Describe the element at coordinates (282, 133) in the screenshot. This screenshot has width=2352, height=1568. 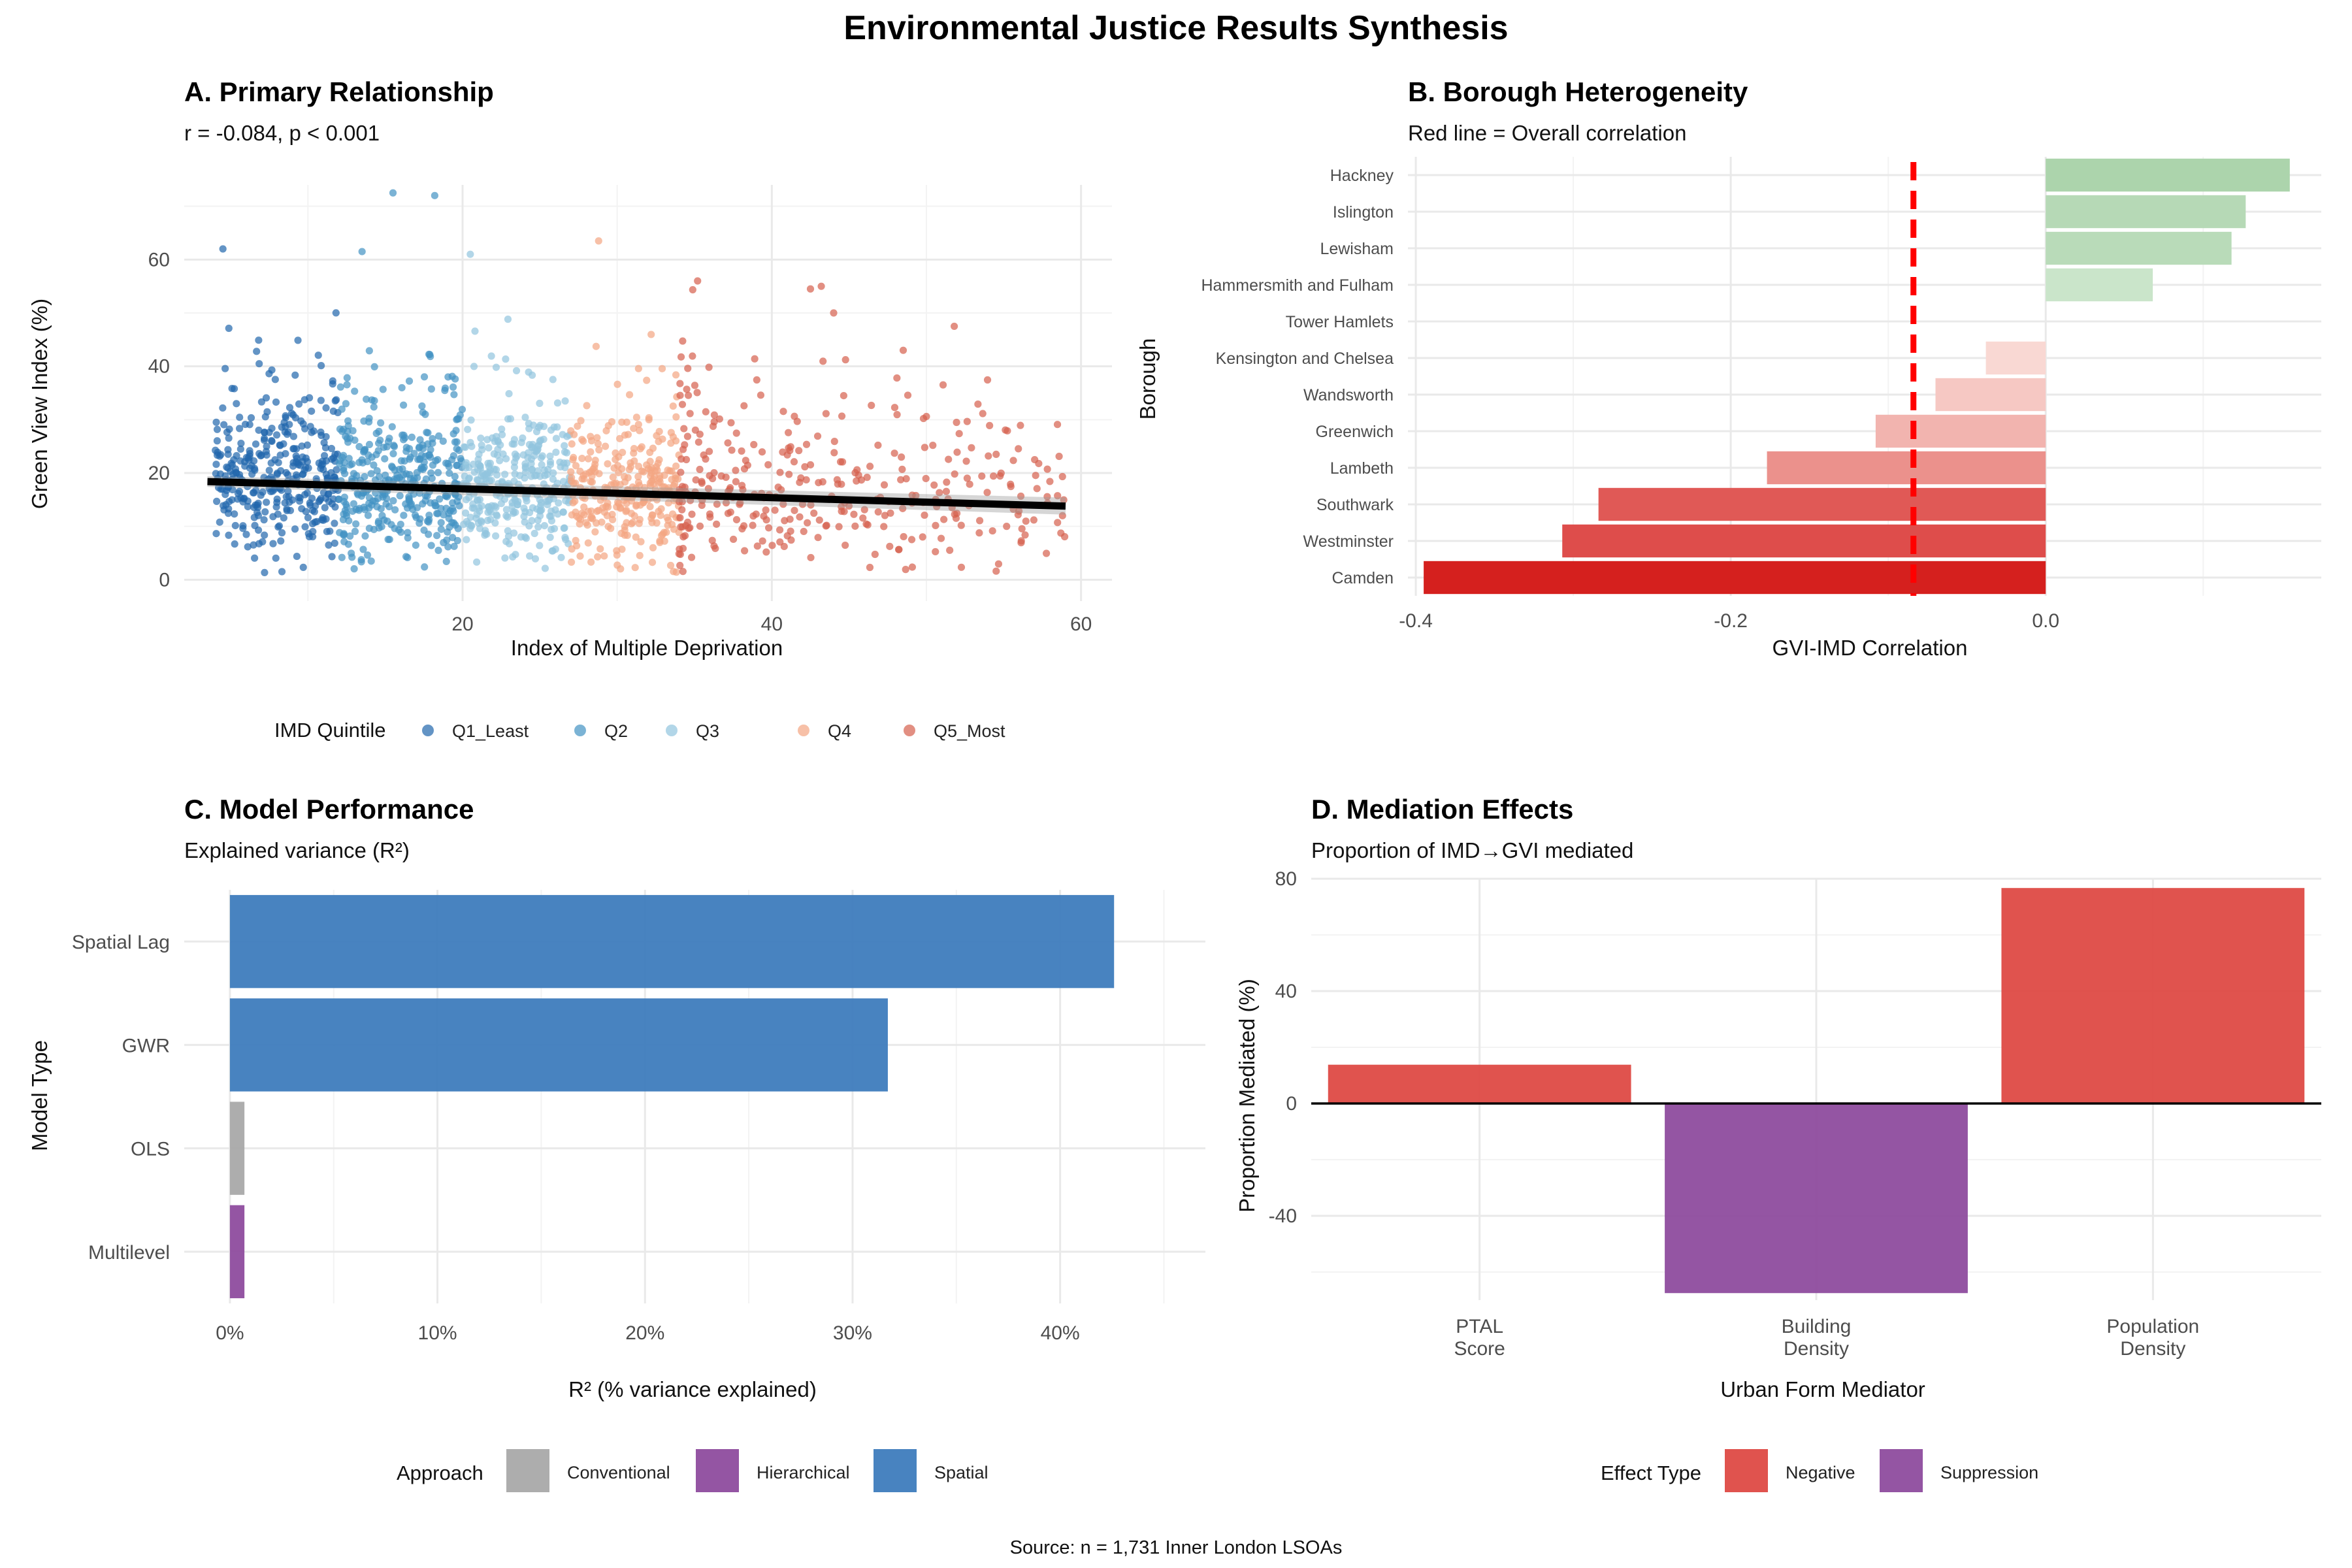
I see `panel-a-subtitle: r = -0.084, p < 0.001` at that location.